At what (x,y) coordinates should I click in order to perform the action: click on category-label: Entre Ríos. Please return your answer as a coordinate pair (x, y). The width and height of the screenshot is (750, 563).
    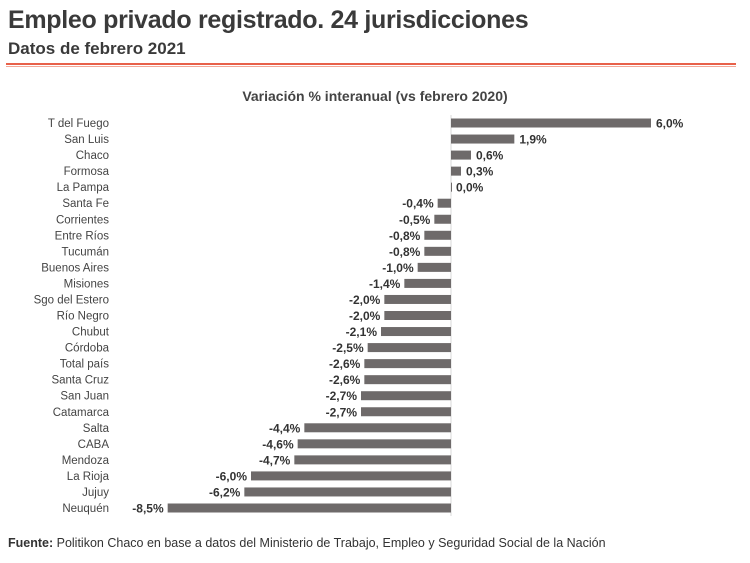
    Looking at the image, I should click on (82, 236).